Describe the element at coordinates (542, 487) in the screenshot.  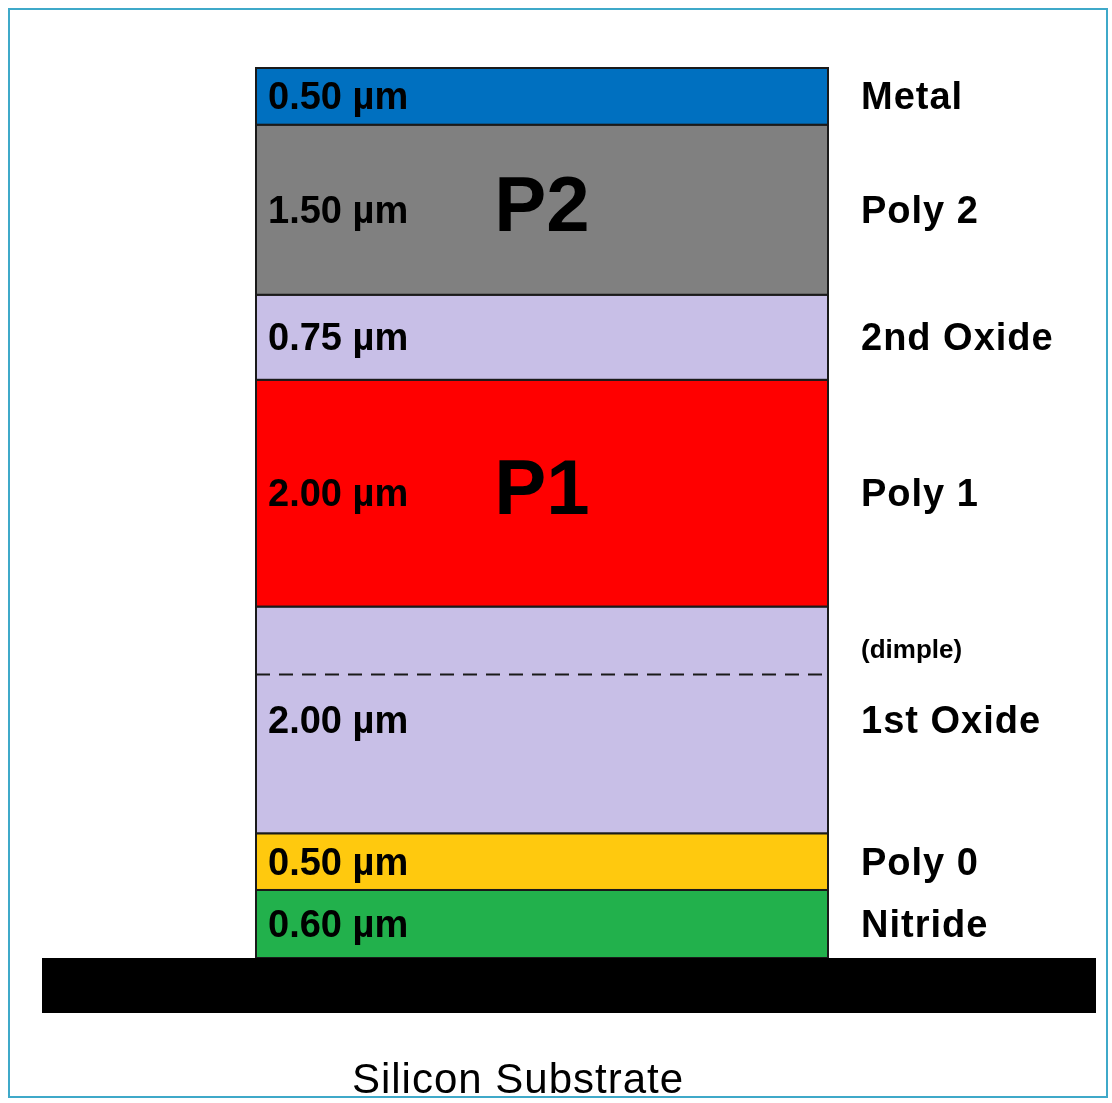
I see `annotation: P1` at that location.